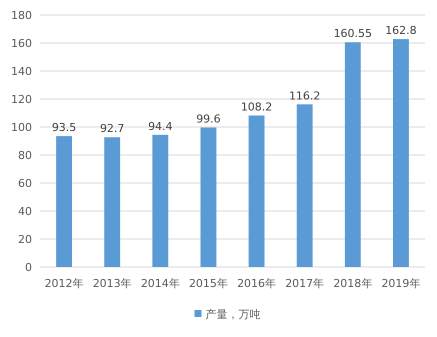 This screenshot has height=337, width=437. What do you see at coordinates (256, 107) in the screenshot?
I see `data-label: 108.2` at bounding box center [256, 107].